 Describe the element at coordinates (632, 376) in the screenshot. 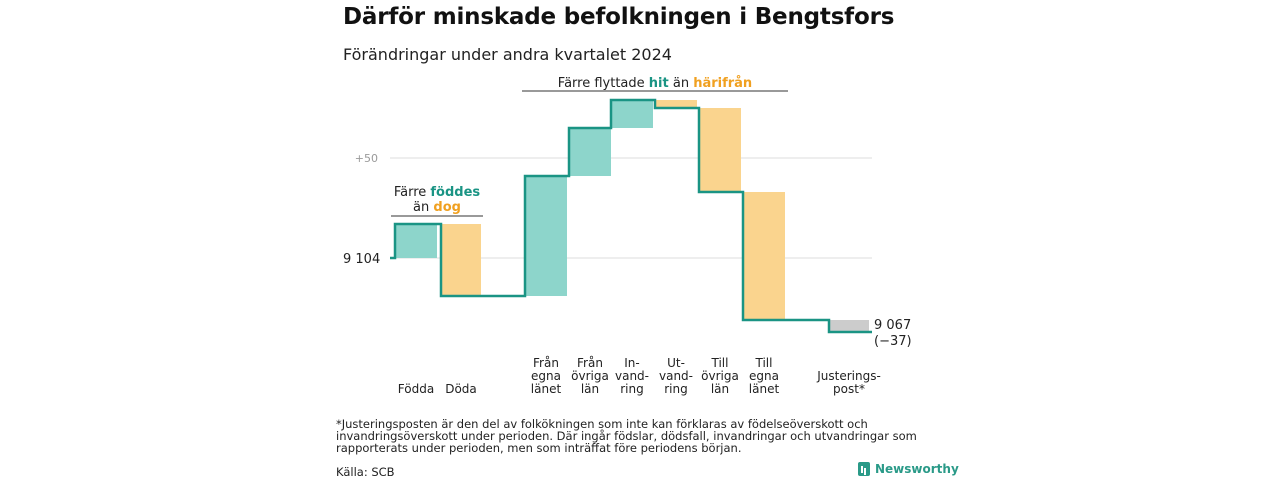

I see `category-label-5: In-vand-ring` at that location.